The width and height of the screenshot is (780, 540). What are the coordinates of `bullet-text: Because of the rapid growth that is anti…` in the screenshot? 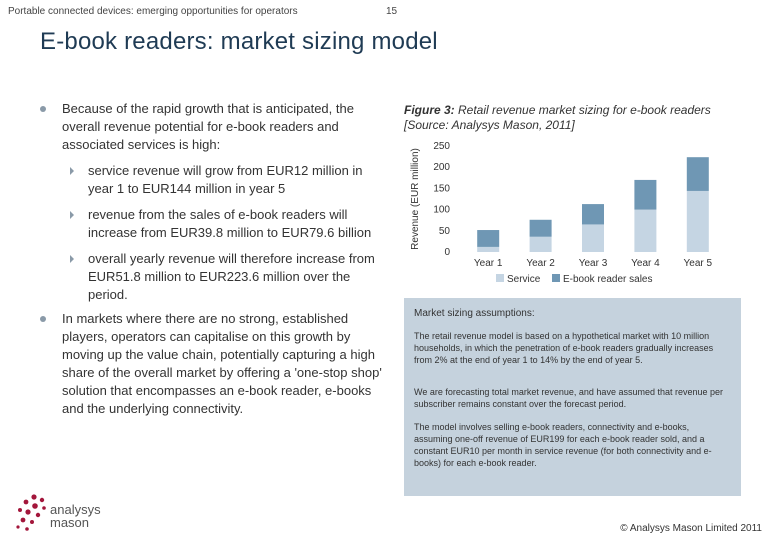 It's located at (208, 126).